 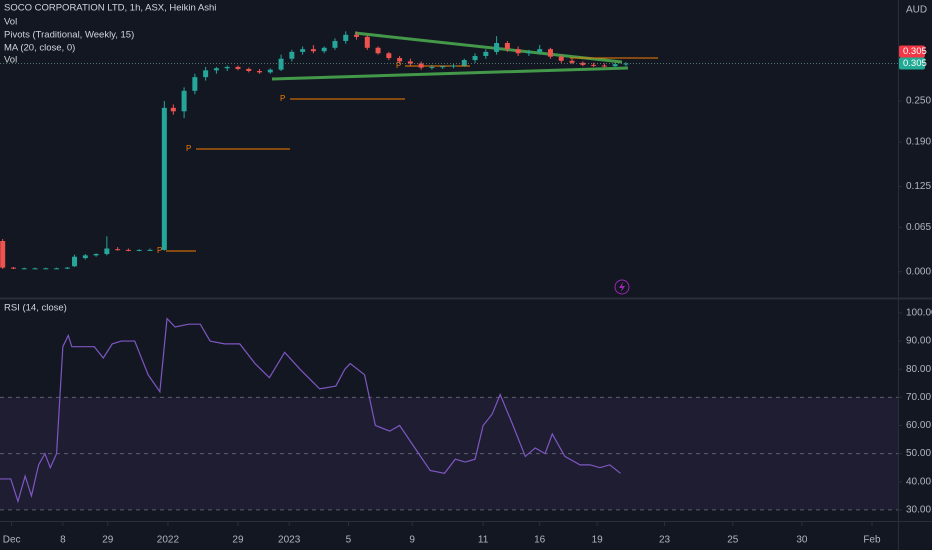 What do you see at coordinates (313, 158) in the screenshot?
I see `pivots: P P P P` at bounding box center [313, 158].